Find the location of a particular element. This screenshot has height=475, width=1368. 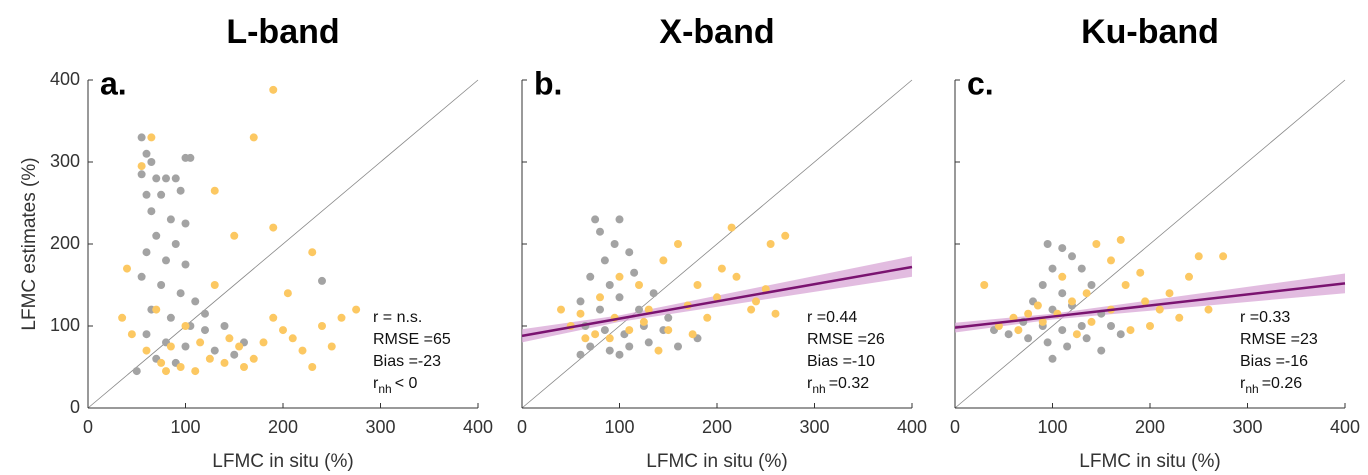

y-axis-label: LFMC estimates (%) is located at coordinates (29, 243).